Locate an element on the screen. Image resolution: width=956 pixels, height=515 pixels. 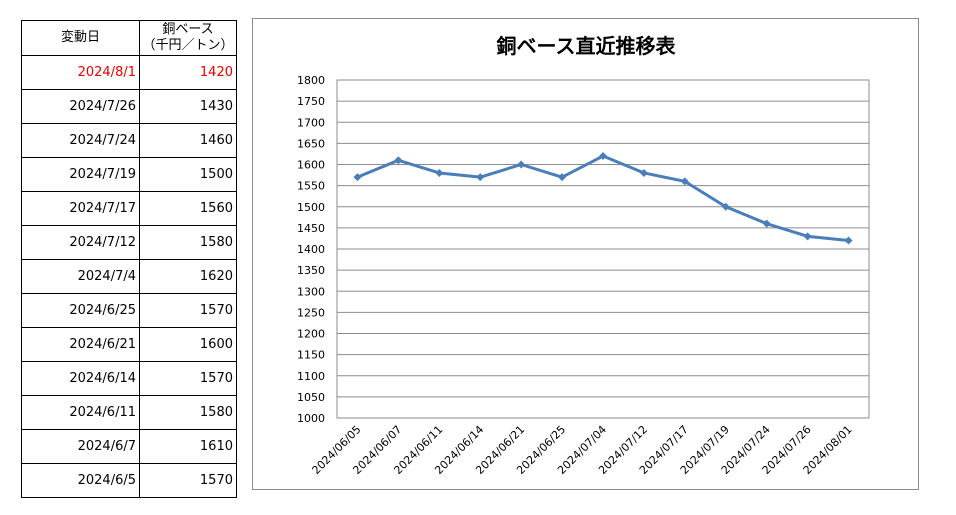
table-row: 2024/7/12 1580 is located at coordinates (129, 242).